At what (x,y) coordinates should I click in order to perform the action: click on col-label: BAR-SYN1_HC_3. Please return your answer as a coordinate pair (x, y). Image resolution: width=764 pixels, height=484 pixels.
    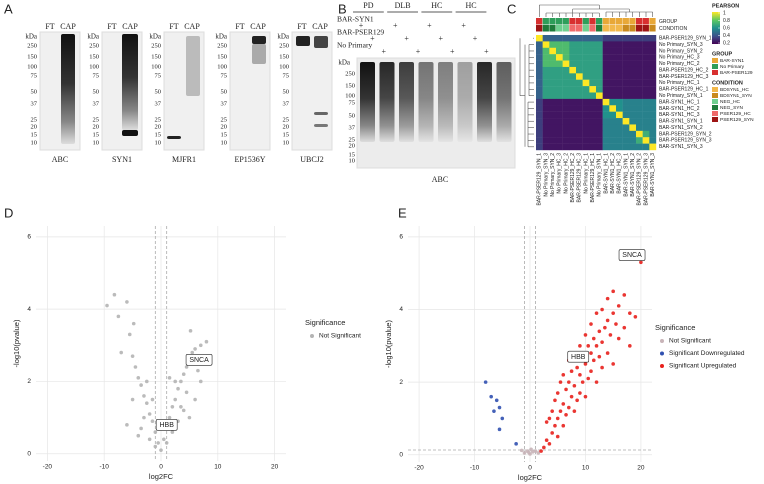
    Looking at the image, I should click on (620, 173).